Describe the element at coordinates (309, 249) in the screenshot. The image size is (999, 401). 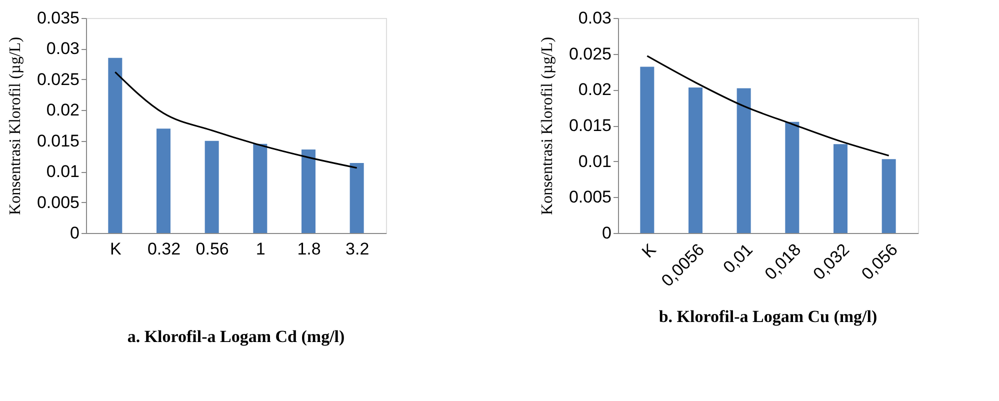
I see `x-tick-label: 1.8` at that location.